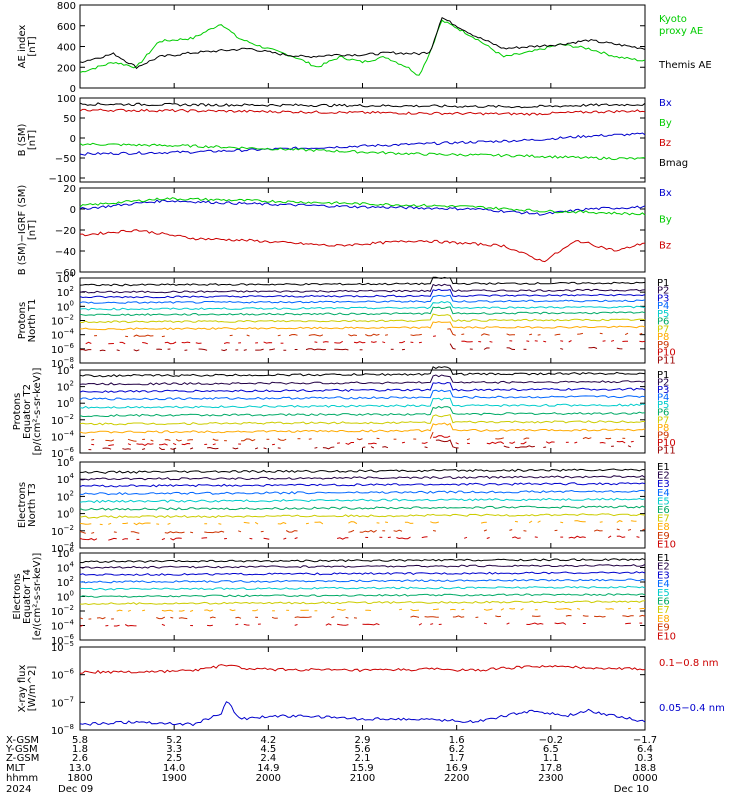  Describe the element at coordinates (551, 758) in the screenshot. I see `x-axis-value: 1.1` at that location.